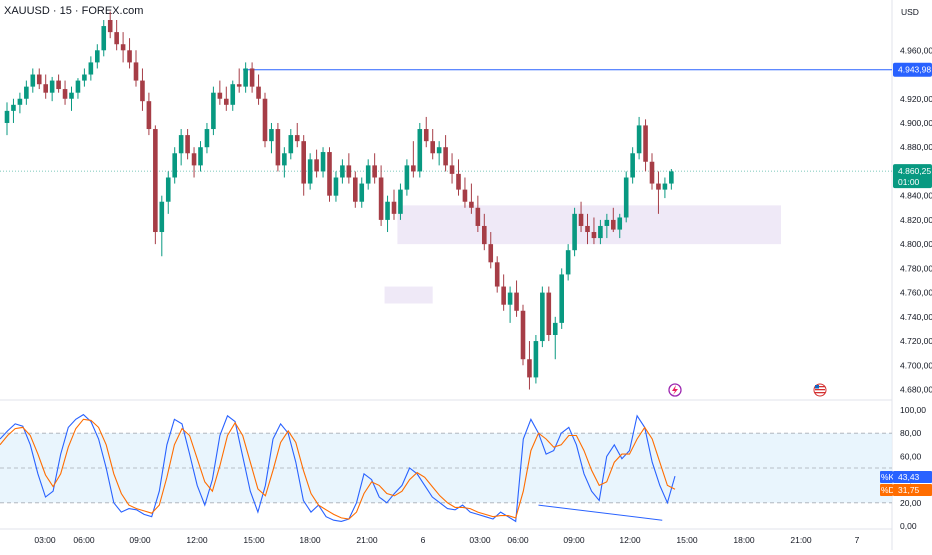 The width and height of the screenshot is (932, 555). I want to click on price-tick-label: 4.960,00, so click(916, 50).